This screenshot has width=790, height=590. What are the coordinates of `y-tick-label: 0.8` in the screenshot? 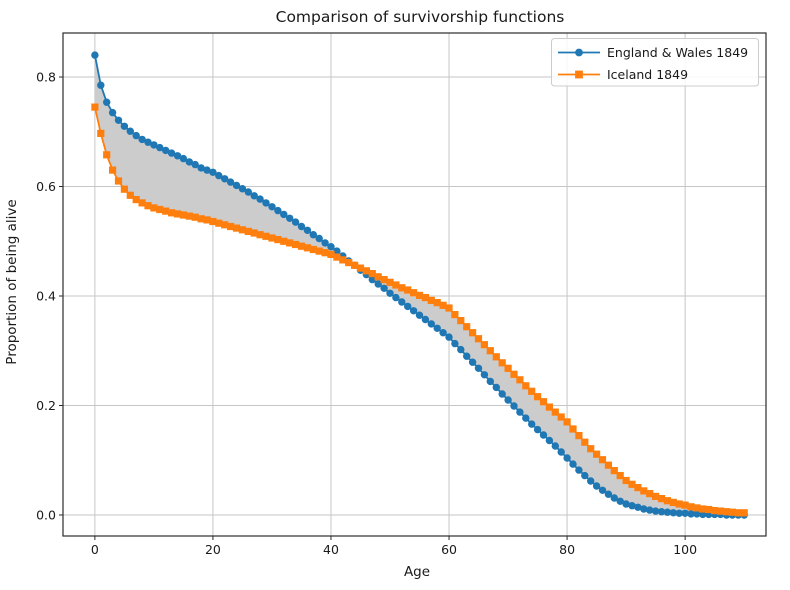 It's located at (46, 76).